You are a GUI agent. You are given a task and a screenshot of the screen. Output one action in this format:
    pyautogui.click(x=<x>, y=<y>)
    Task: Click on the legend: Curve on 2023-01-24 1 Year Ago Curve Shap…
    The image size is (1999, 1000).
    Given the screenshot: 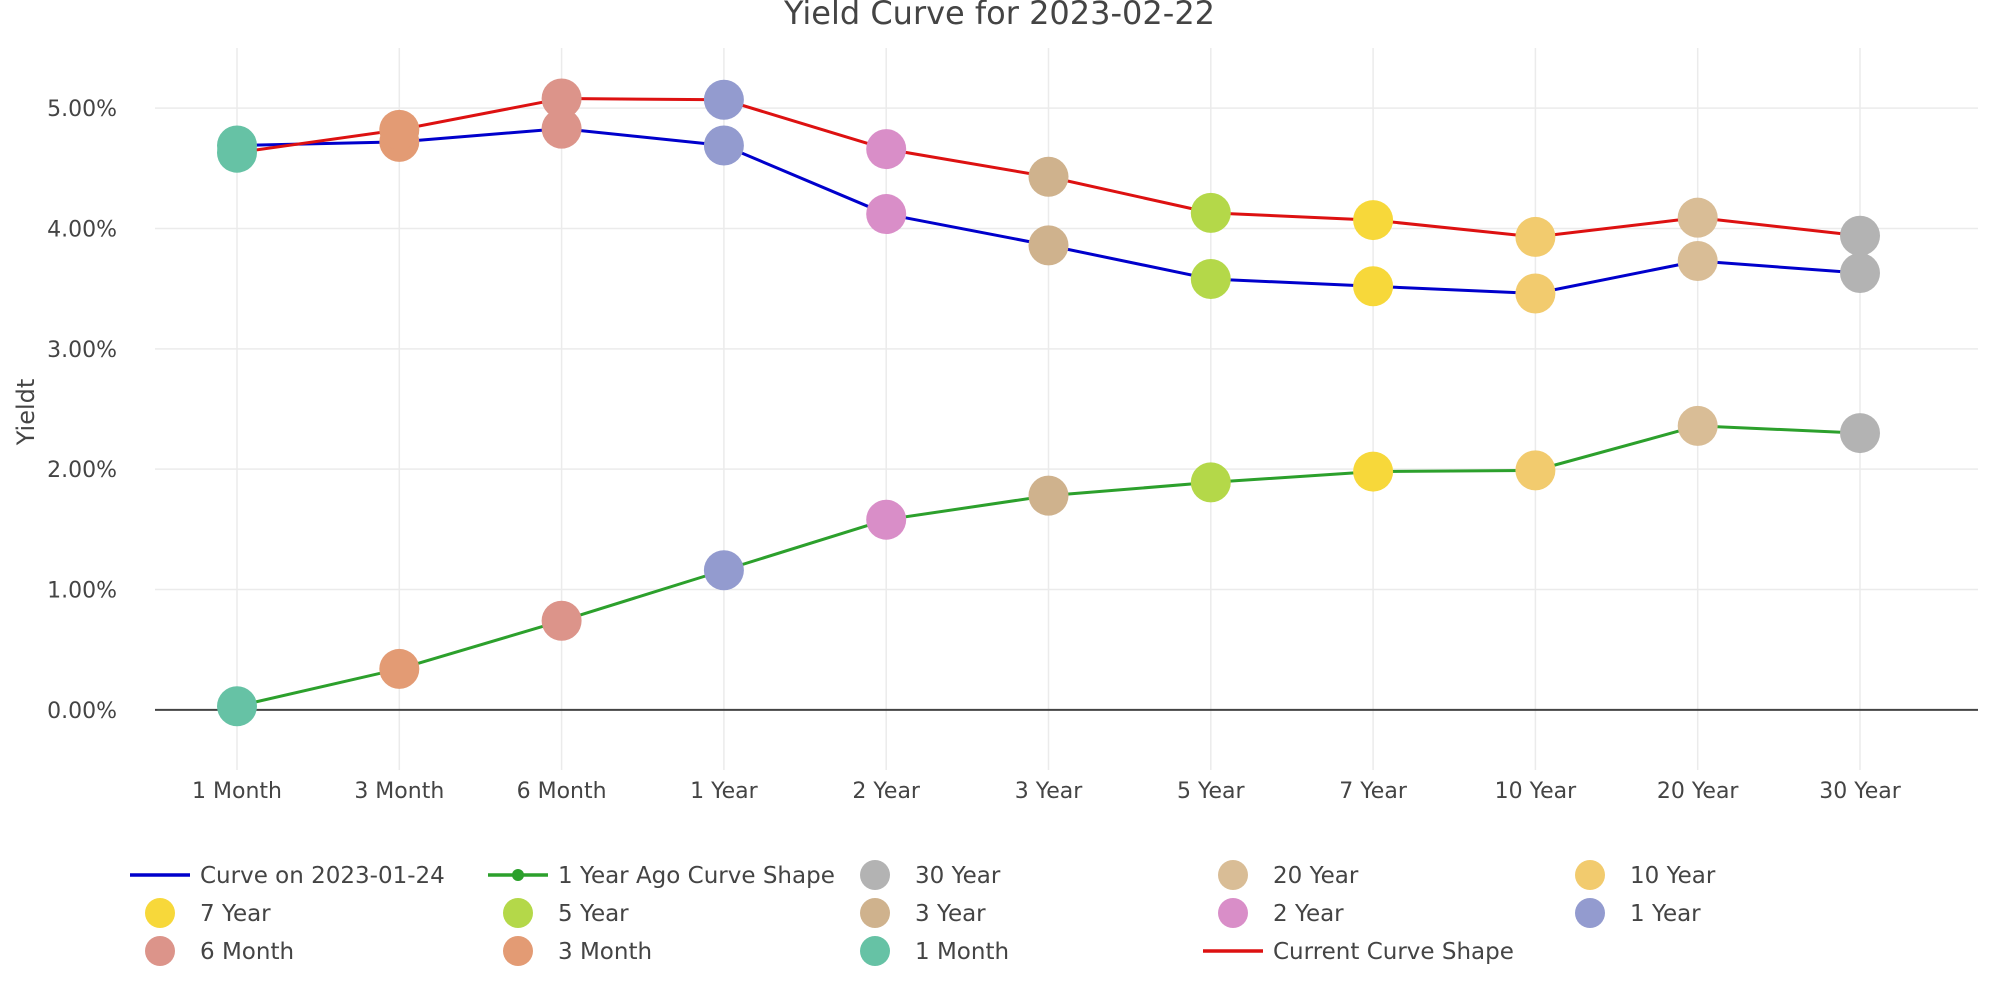 What is the action you would take?
    pyautogui.click(x=923, y=913)
    